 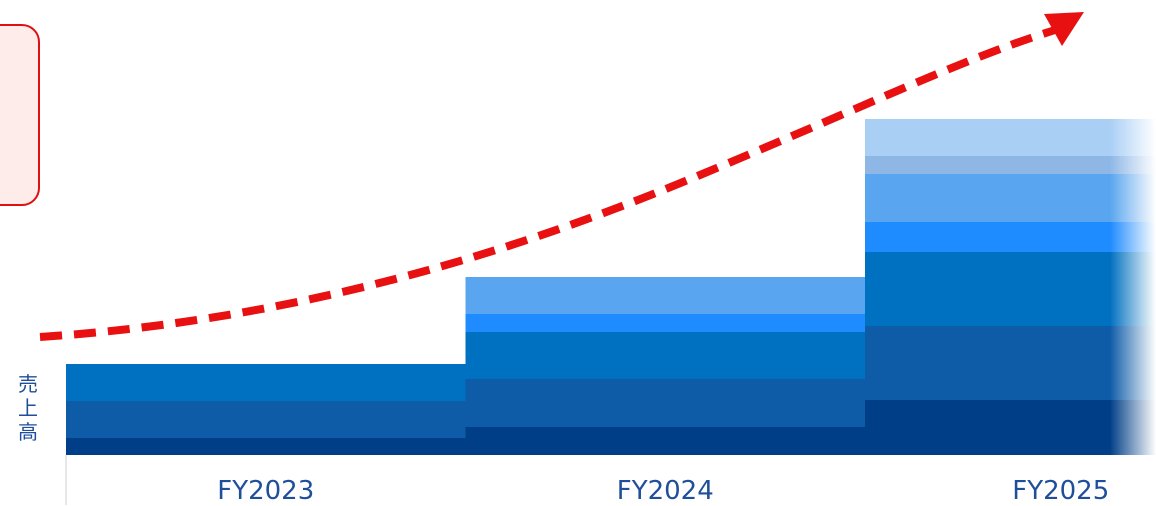 I want to click on fade-overlay, so click(x=1133, y=280).